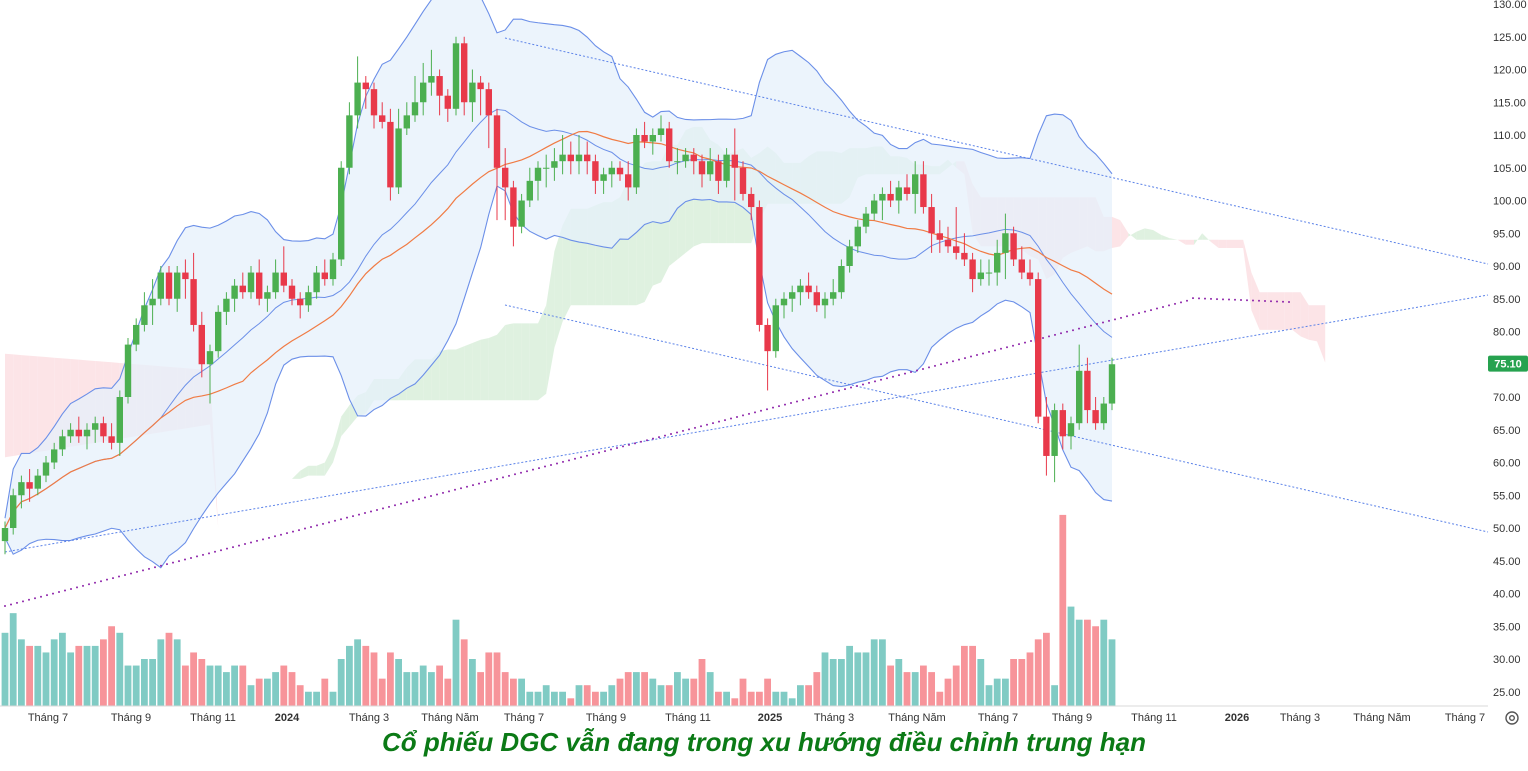  Describe the element at coordinates (1507, 660) in the screenshot. I see `y-tick-label: 30.00` at that location.